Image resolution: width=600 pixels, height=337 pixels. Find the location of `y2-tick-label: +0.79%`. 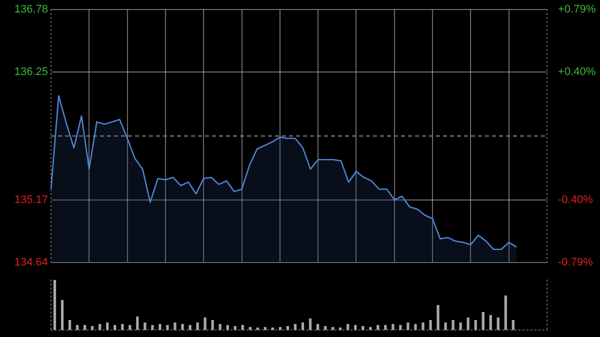

y2-tick-label: +0.79% is located at coordinates (577, 10).